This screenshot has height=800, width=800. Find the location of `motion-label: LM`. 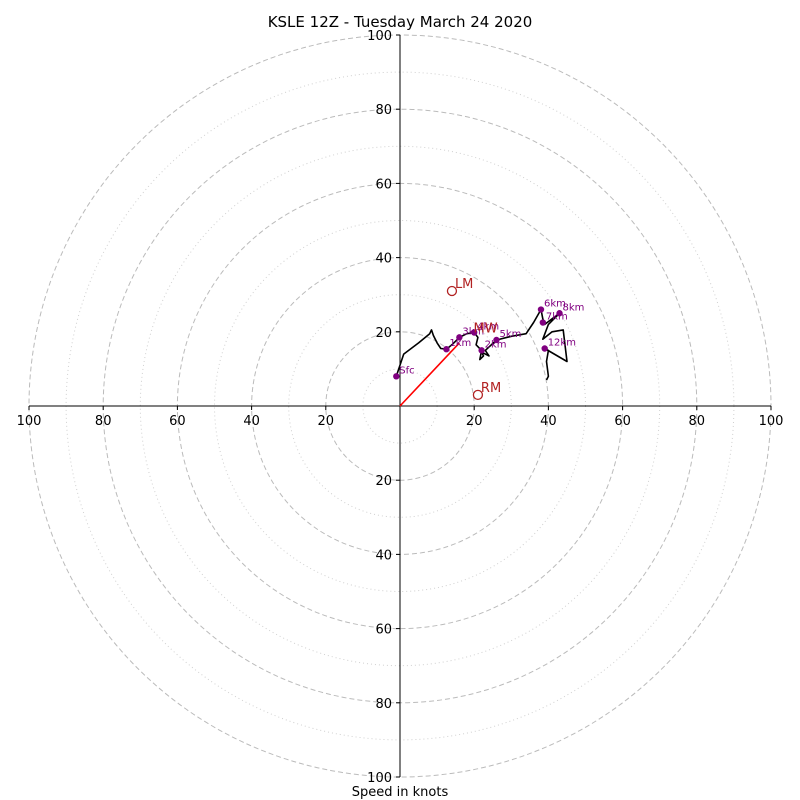

motion-label: LM is located at coordinates (464, 284).